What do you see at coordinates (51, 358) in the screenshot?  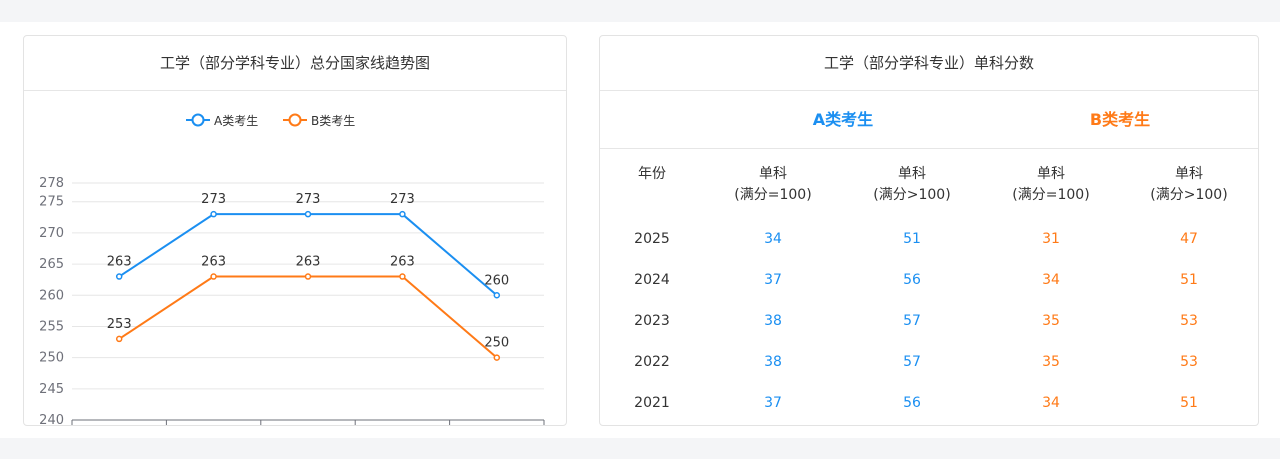 I see `y-tick-label: 250` at bounding box center [51, 358].